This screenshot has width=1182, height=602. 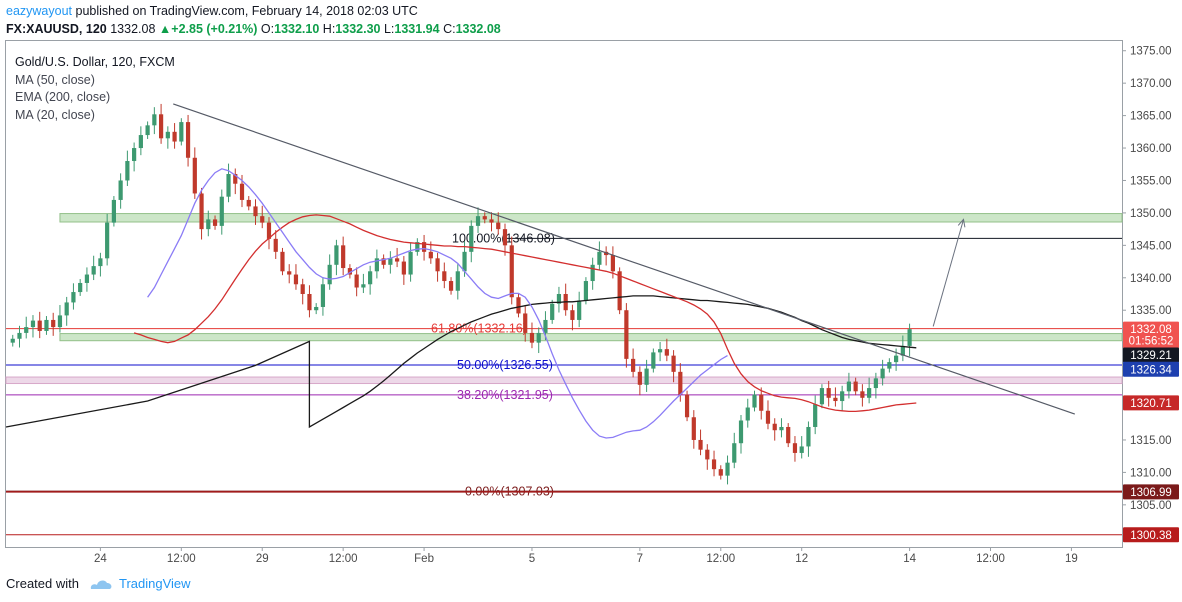 I want to click on legend-ma20: MA (20, close), so click(x=55, y=114).